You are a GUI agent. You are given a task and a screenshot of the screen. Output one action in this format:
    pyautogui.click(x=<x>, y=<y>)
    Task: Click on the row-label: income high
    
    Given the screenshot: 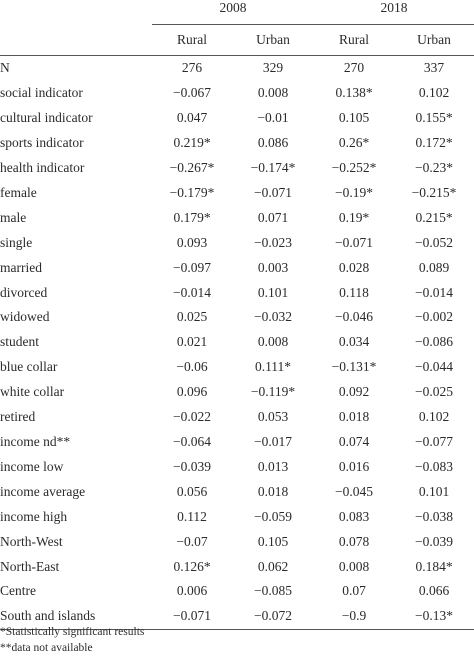 What is the action you would take?
    pyautogui.click(x=34, y=516)
    